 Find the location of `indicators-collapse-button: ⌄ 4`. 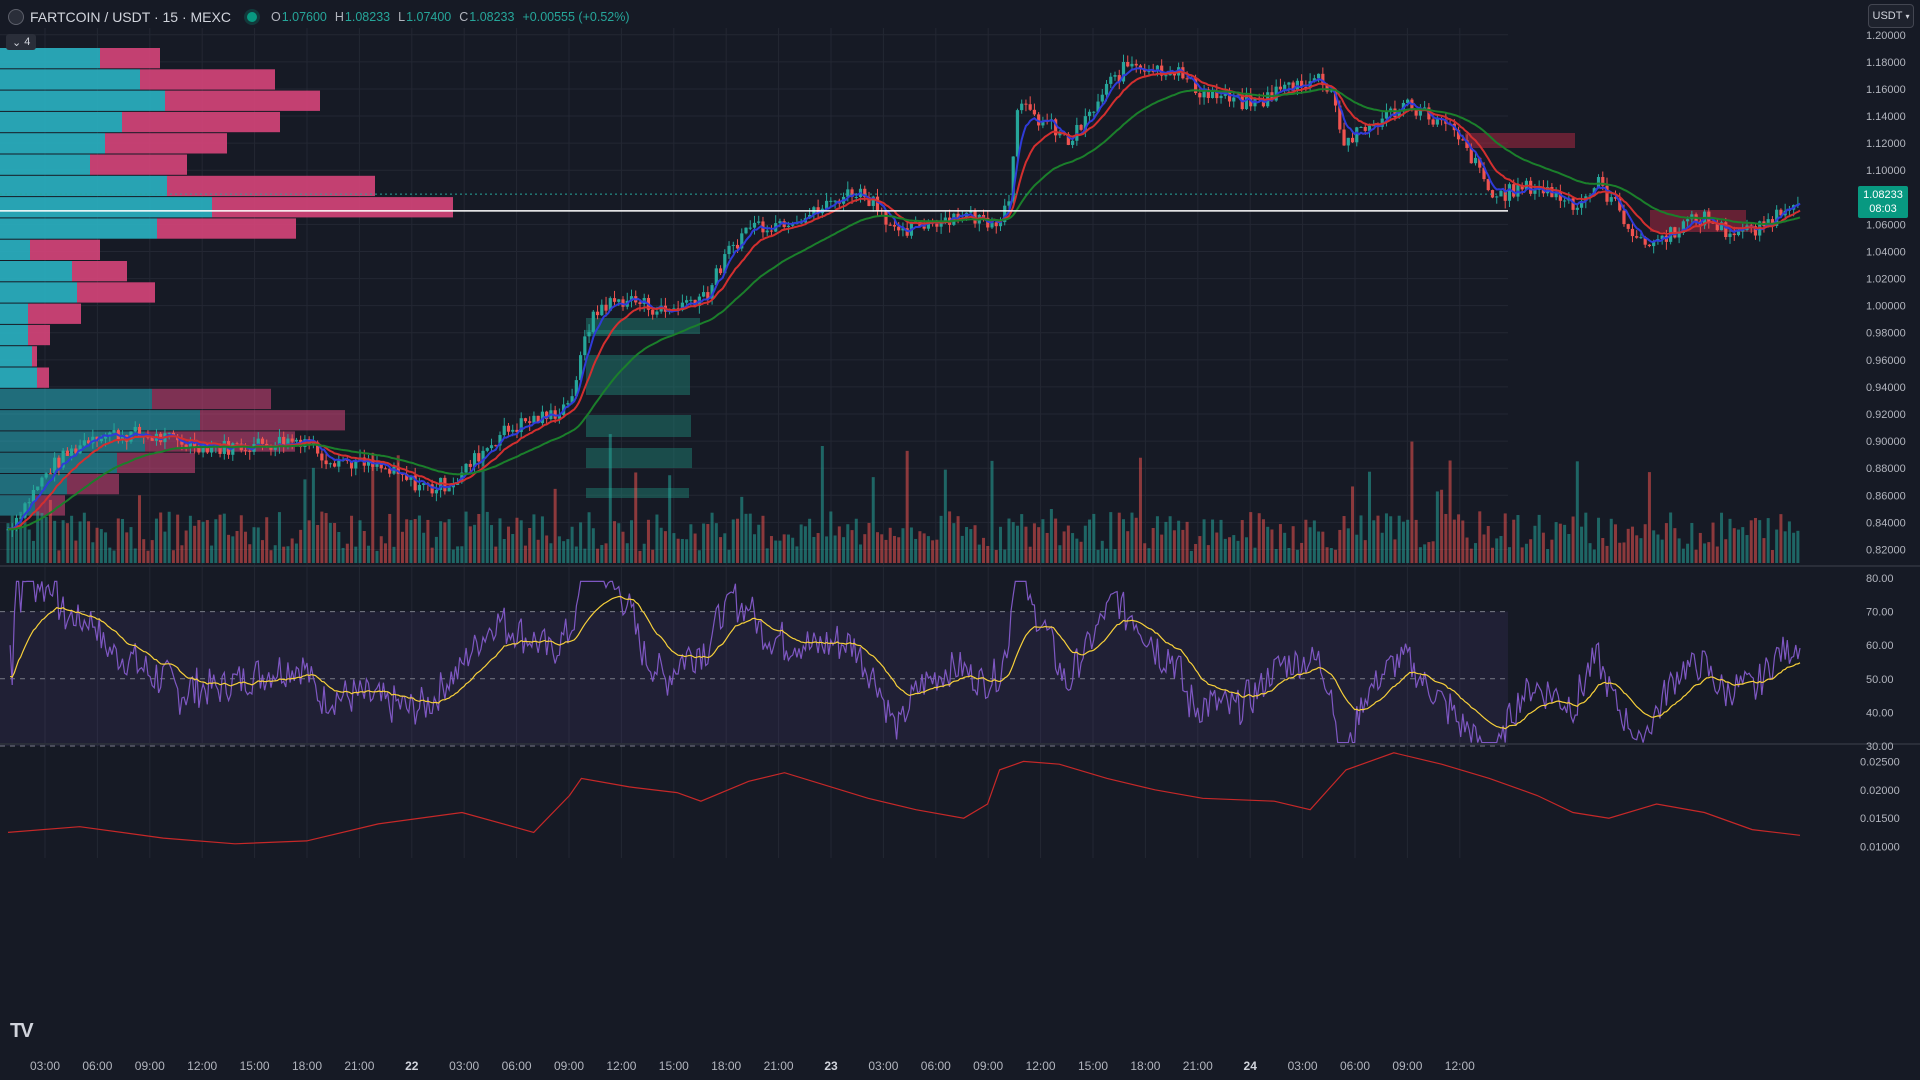

indicators-collapse-button: ⌄ 4 is located at coordinates (21, 42).